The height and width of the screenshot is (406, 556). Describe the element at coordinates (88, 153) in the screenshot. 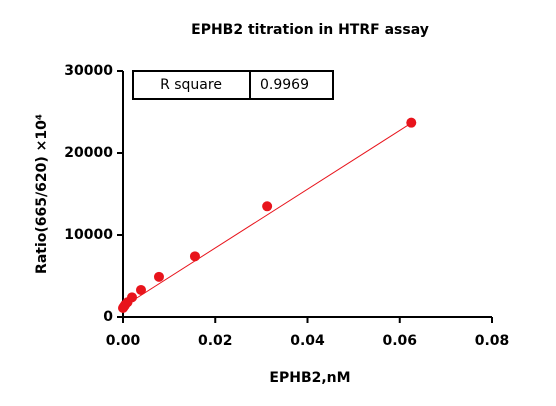

I see `y-tick-label: 20000` at that location.